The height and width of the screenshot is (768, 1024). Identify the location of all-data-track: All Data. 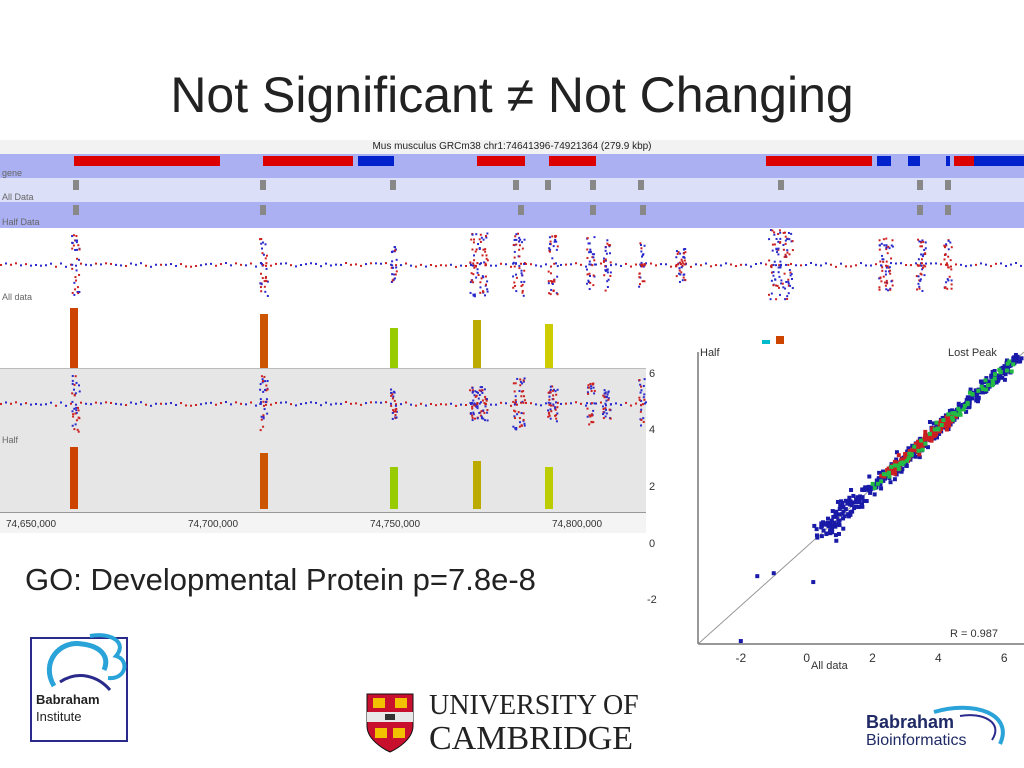
(512, 190).